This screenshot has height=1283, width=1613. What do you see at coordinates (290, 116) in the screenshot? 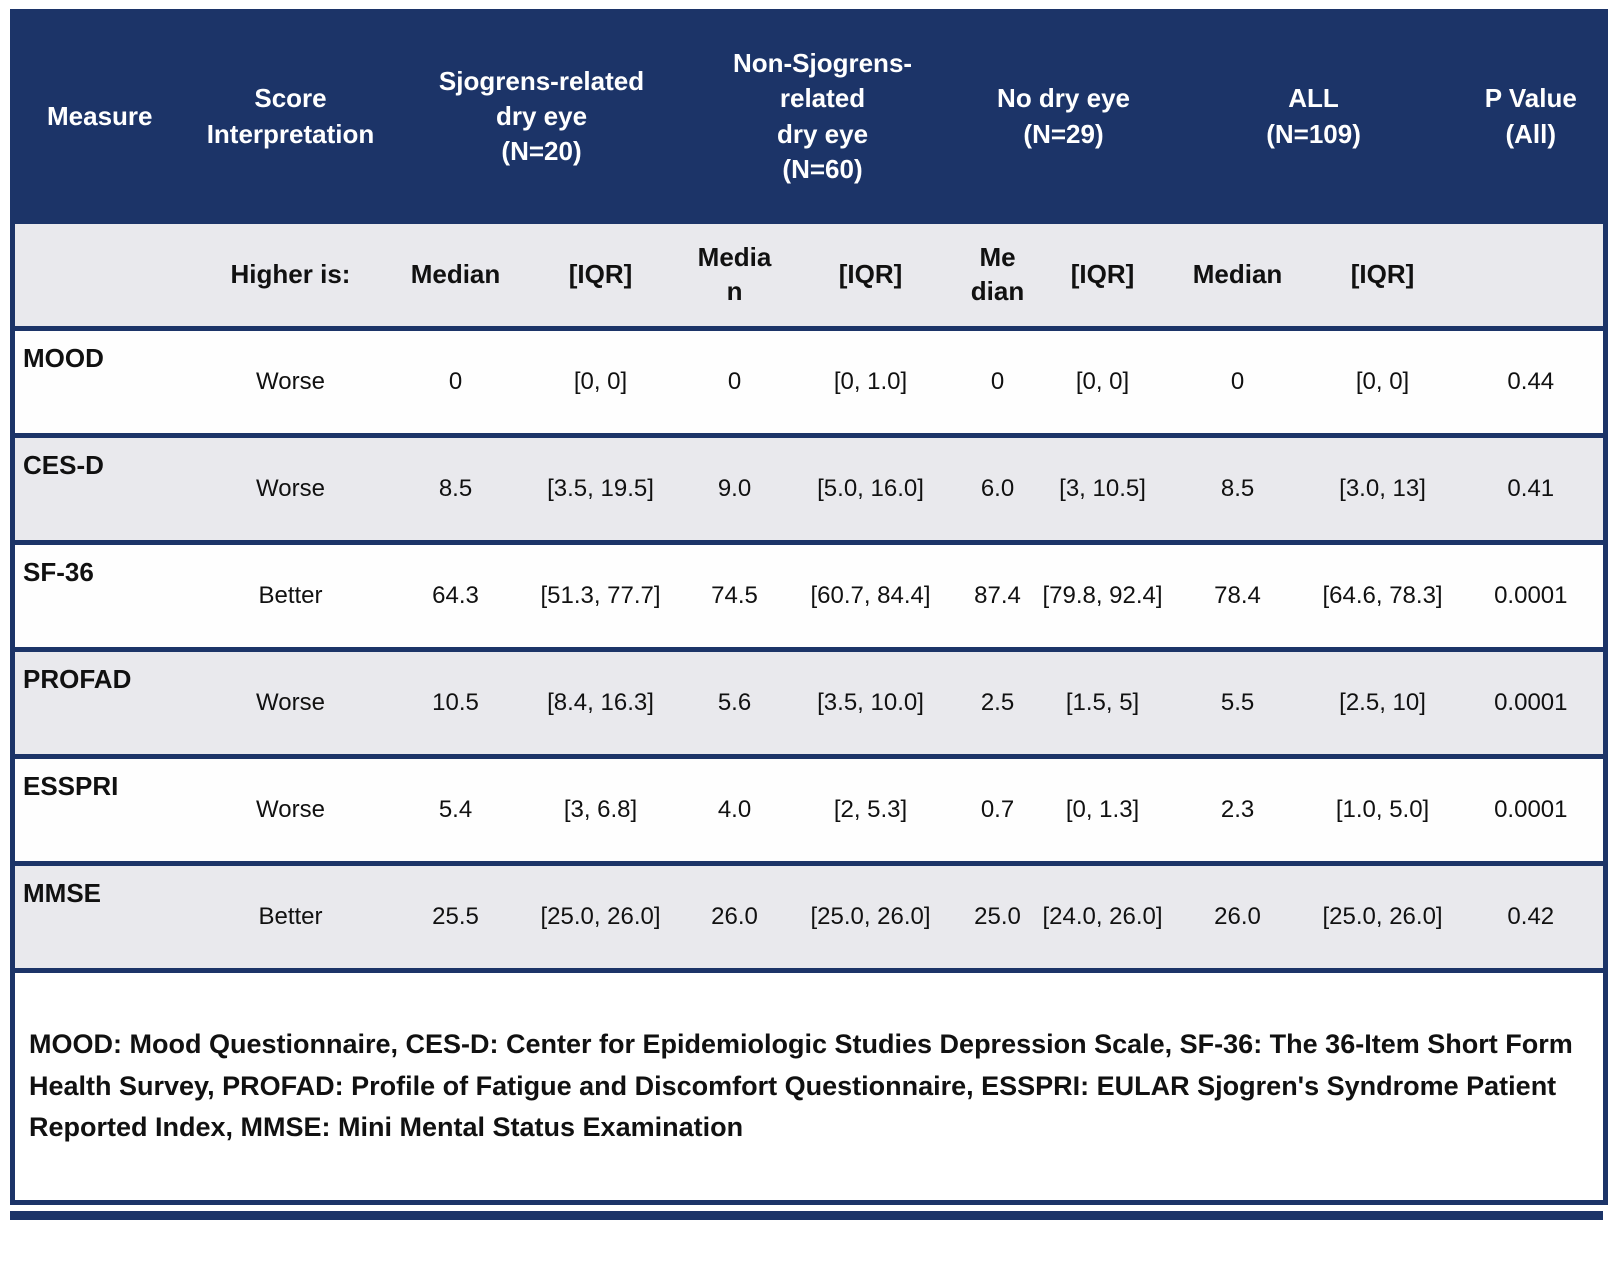
I see `header-score-interpretation: Score Interpretation` at bounding box center [290, 116].